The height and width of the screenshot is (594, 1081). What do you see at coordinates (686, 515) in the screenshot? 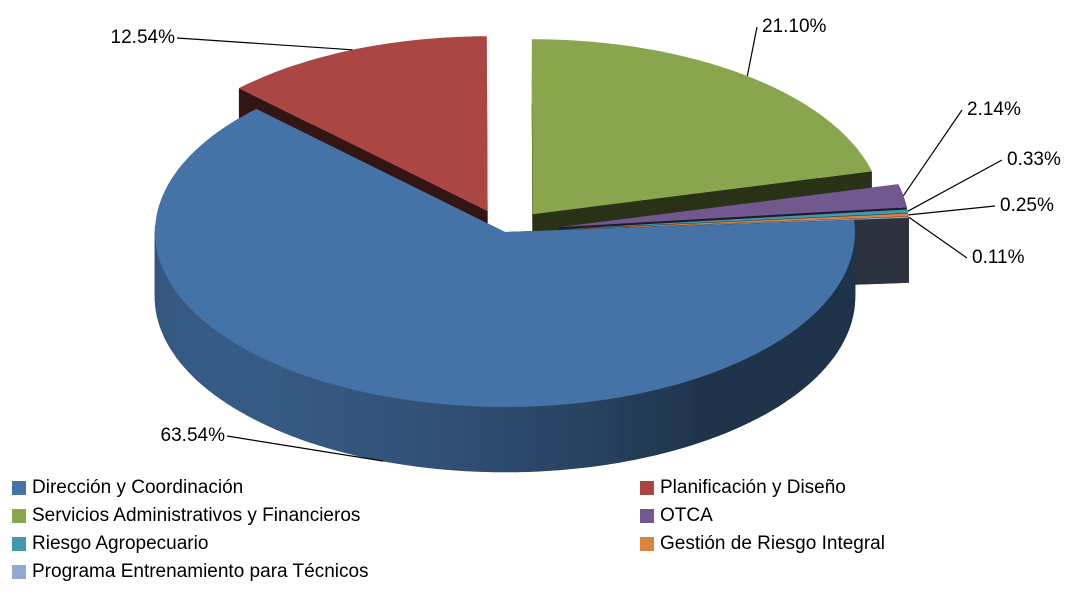
I see `legend-label: OTCA` at bounding box center [686, 515].